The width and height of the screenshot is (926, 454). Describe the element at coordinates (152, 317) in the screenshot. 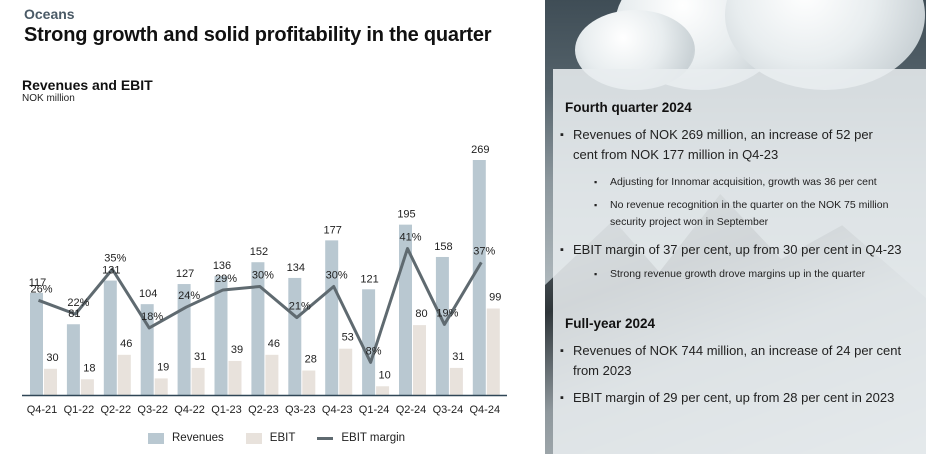

I see `ebit-margin-data-label: 18%` at that location.